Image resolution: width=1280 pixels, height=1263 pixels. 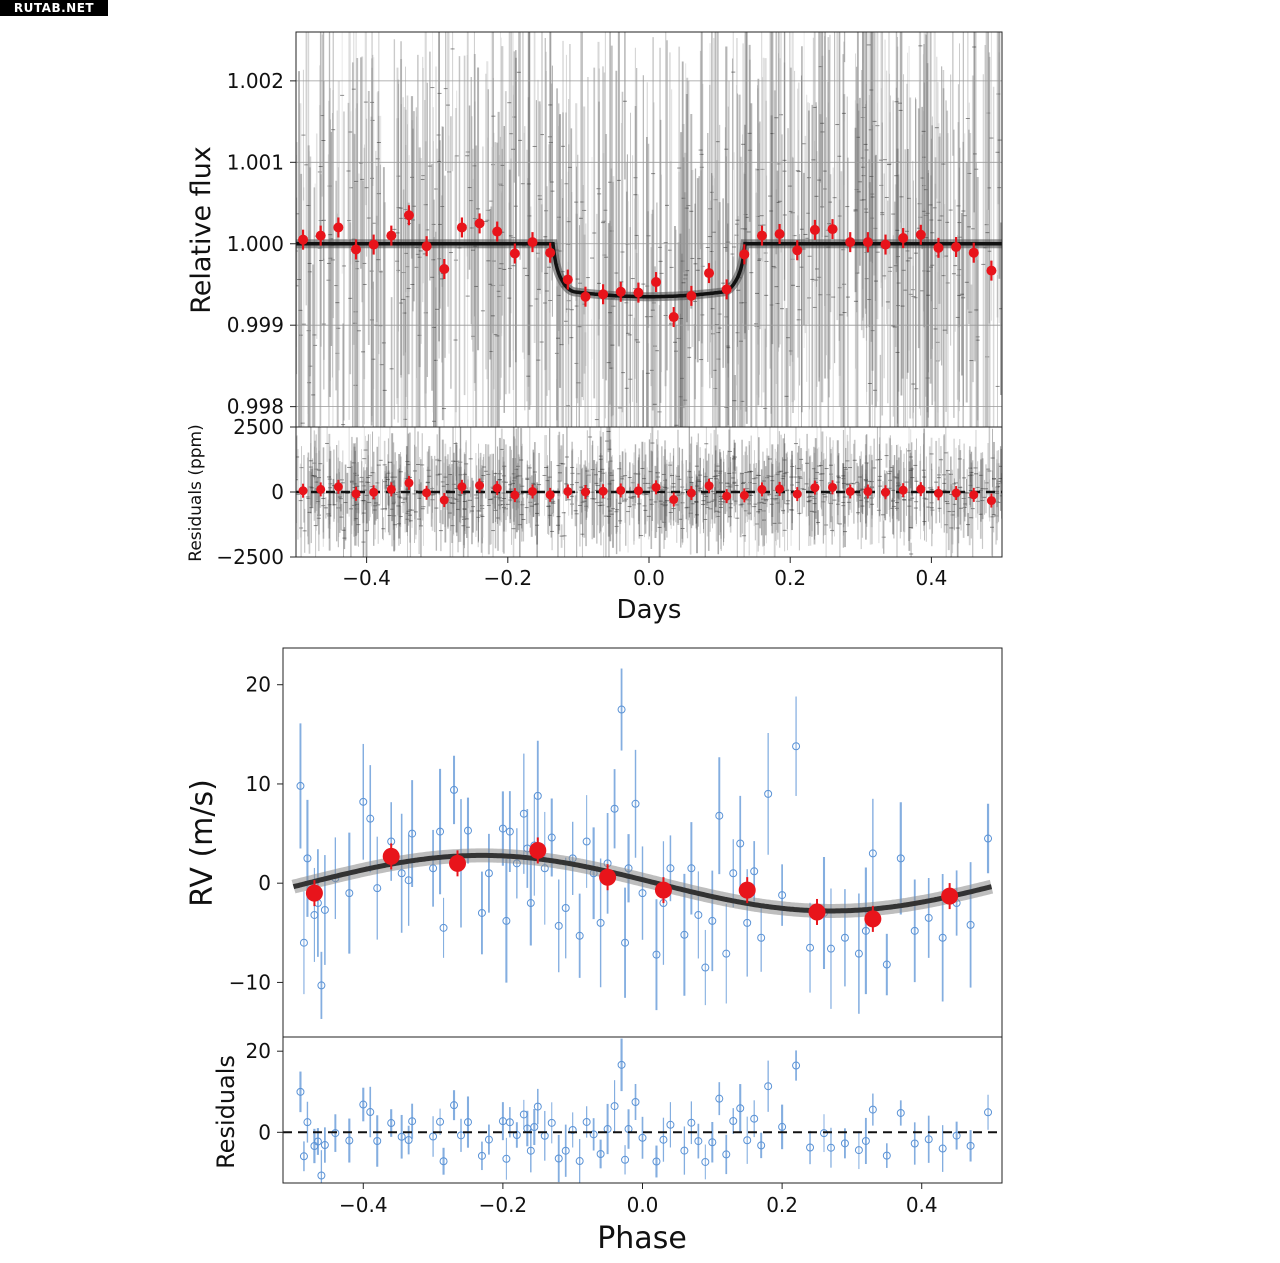 I want to click on rv-residuals-panel: 0 20 −0.4 −0.2 0.0 0.2 0.4, so click(x=624, y=1126).